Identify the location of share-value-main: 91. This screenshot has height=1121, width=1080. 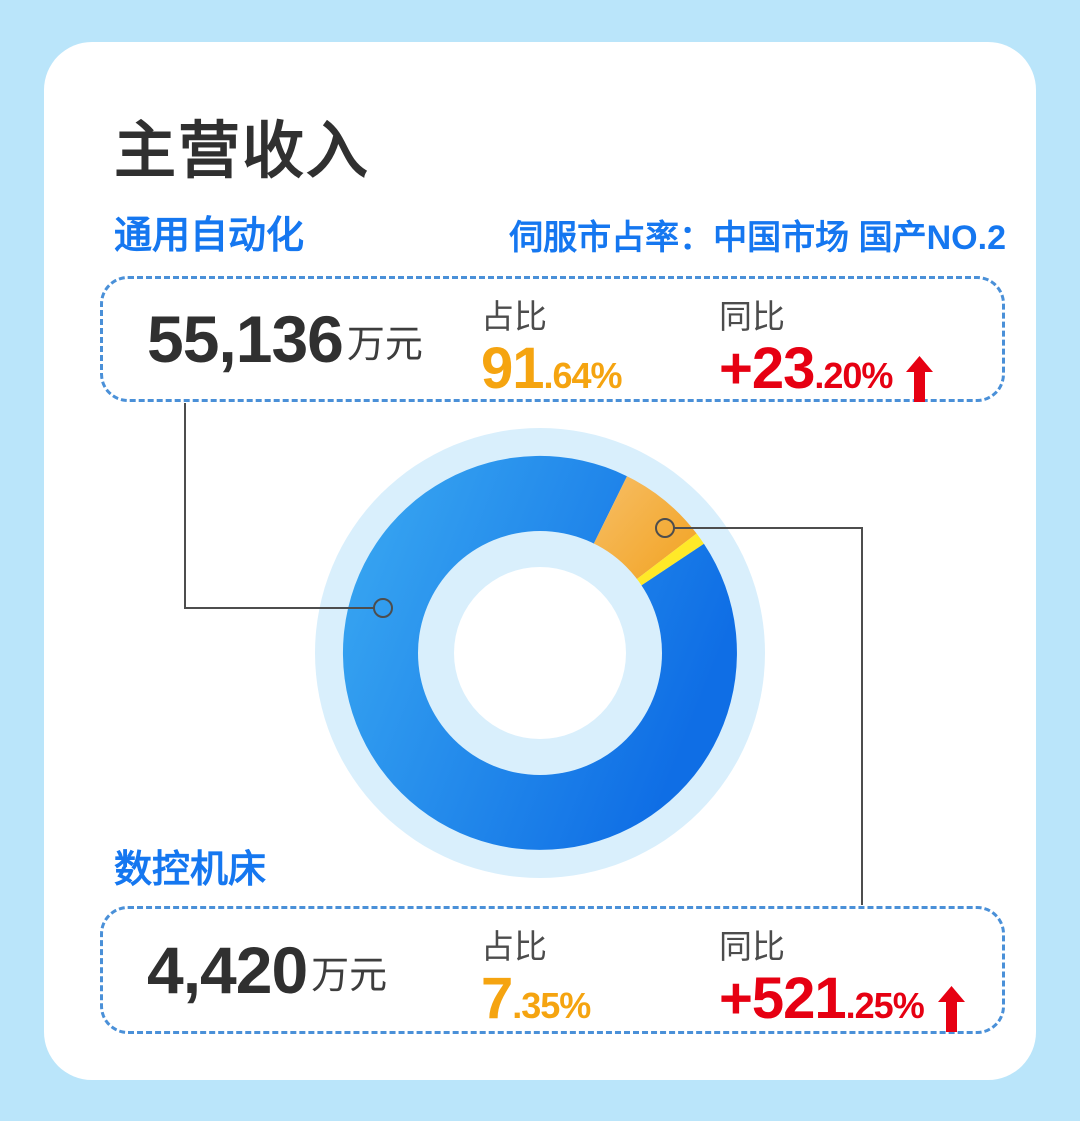
(513, 369).